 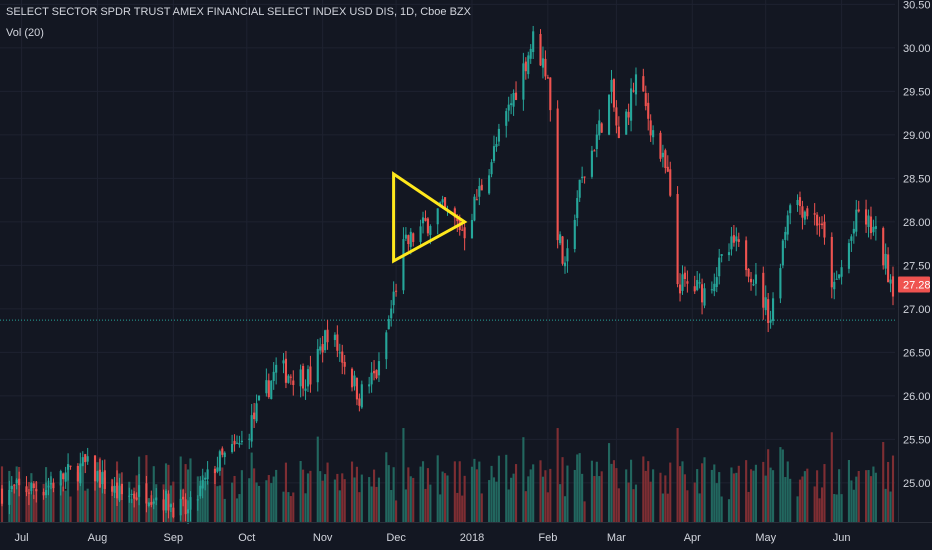 What do you see at coordinates (174, 538) in the screenshot?
I see `time-tick-label: Sep` at bounding box center [174, 538].